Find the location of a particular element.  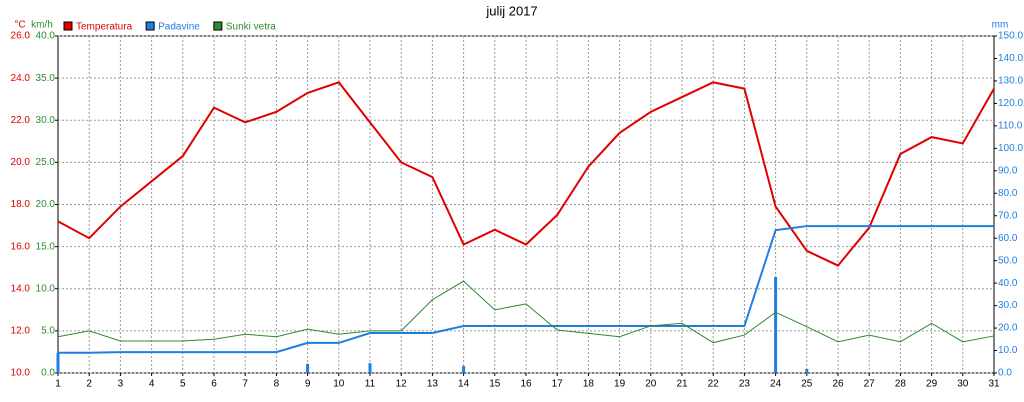

x-tick-label: 14 is located at coordinates (464, 384).